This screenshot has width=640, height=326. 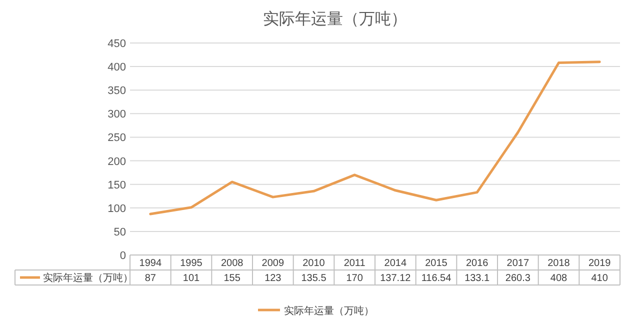 What do you see at coordinates (329, 311) in the screenshot?
I see `text: 实际年运量（万吨）` at bounding box center [329, 311].